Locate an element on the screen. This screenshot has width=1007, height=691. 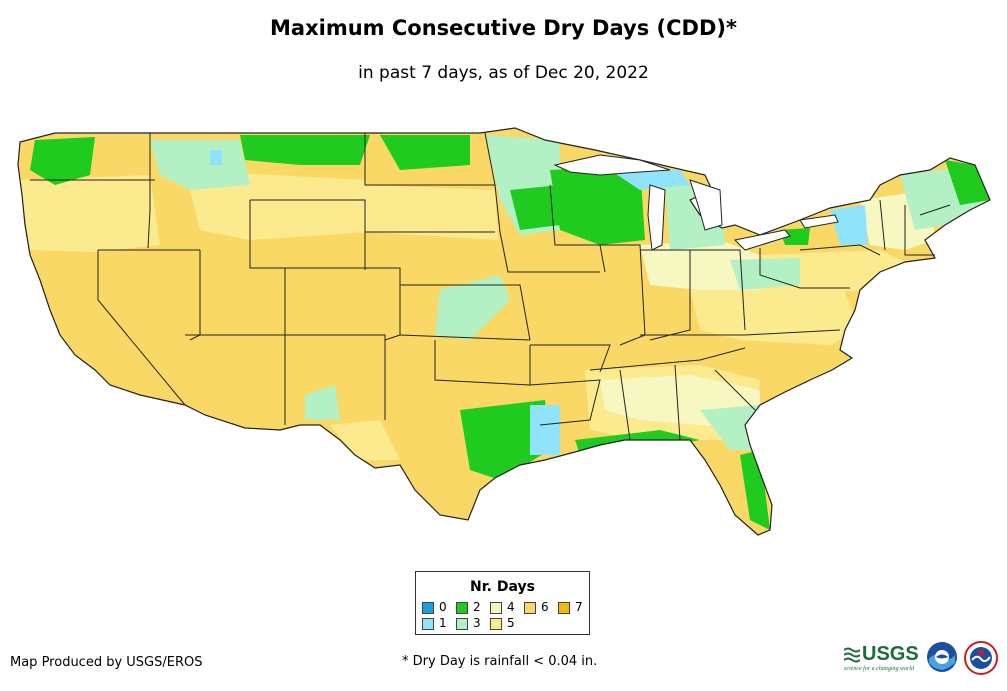
region-3-southeast is located at coordinates (730, 427).